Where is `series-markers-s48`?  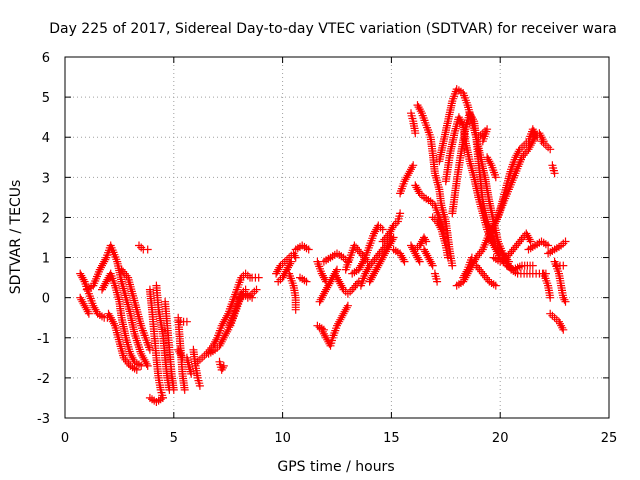 series-markers-s48 is located at coordinates (436, 277).